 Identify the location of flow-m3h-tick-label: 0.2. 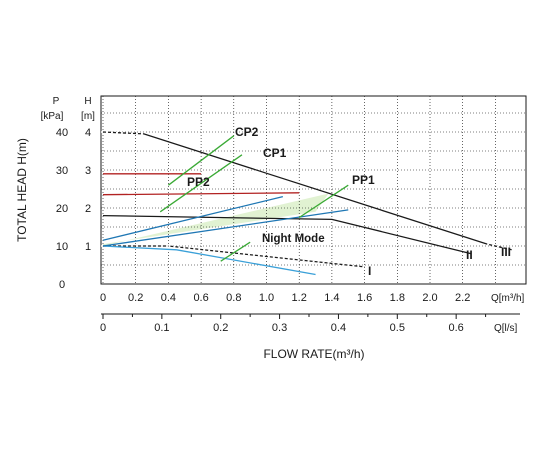
(135, 298).